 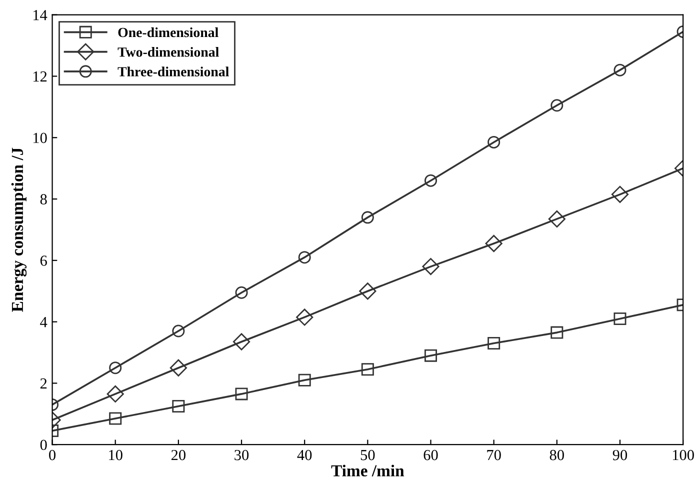 I want to click on legend-label: Two-dimensional, so click(x=168, y=52).